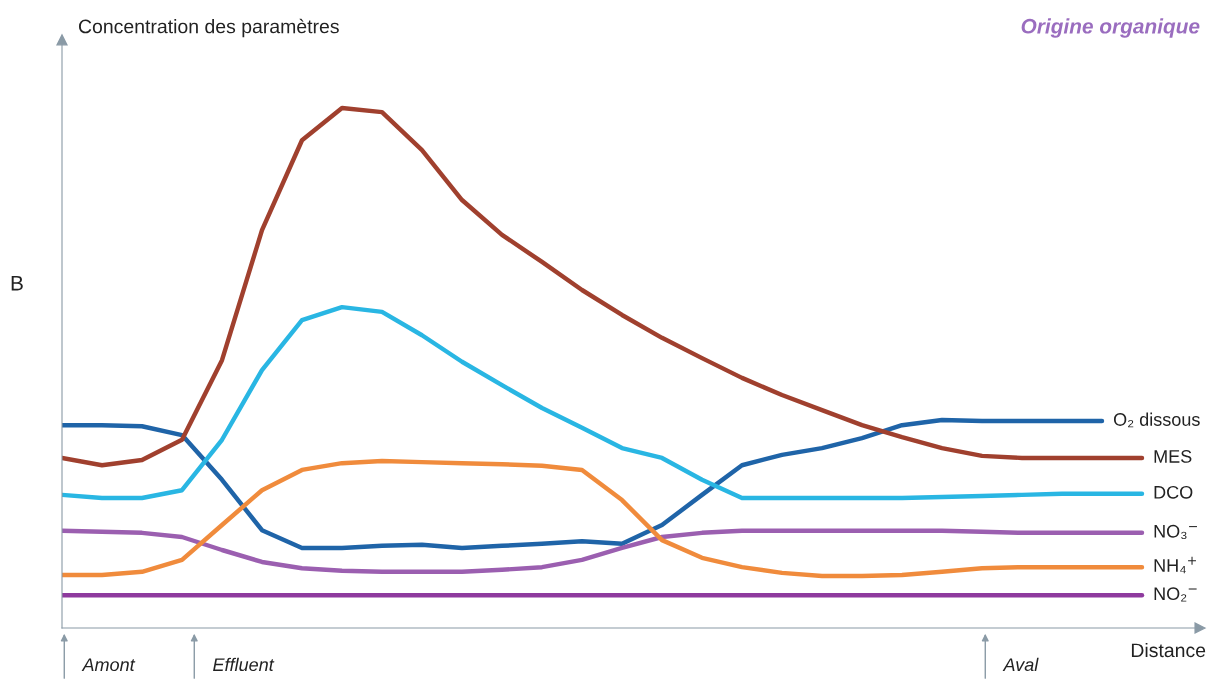 The image size is (1223, 685). What do you see at coordinates (1020, 664) in the screenshot?
I see `text: Aval` at bounding box center [1020, 664].